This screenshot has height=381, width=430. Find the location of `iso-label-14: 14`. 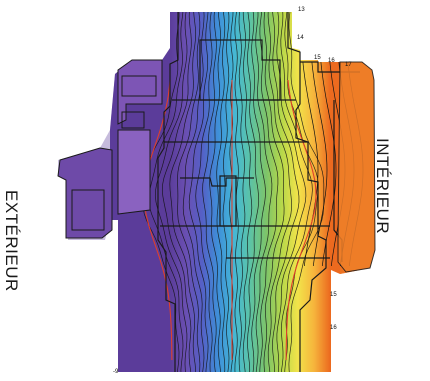

iso-label-14: 14 is located at coordinates (300, 38).